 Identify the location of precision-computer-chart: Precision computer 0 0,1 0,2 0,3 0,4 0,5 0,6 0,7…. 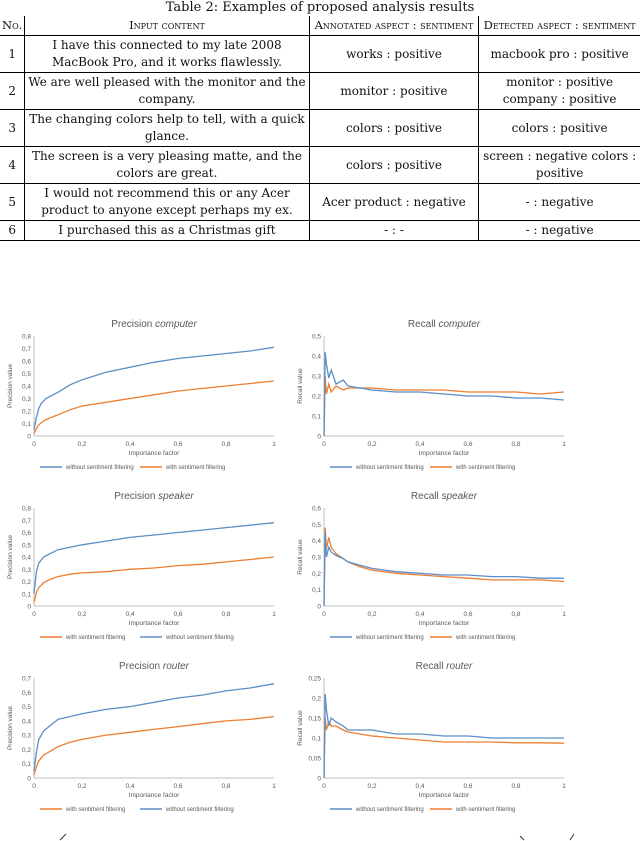
(141, 395).